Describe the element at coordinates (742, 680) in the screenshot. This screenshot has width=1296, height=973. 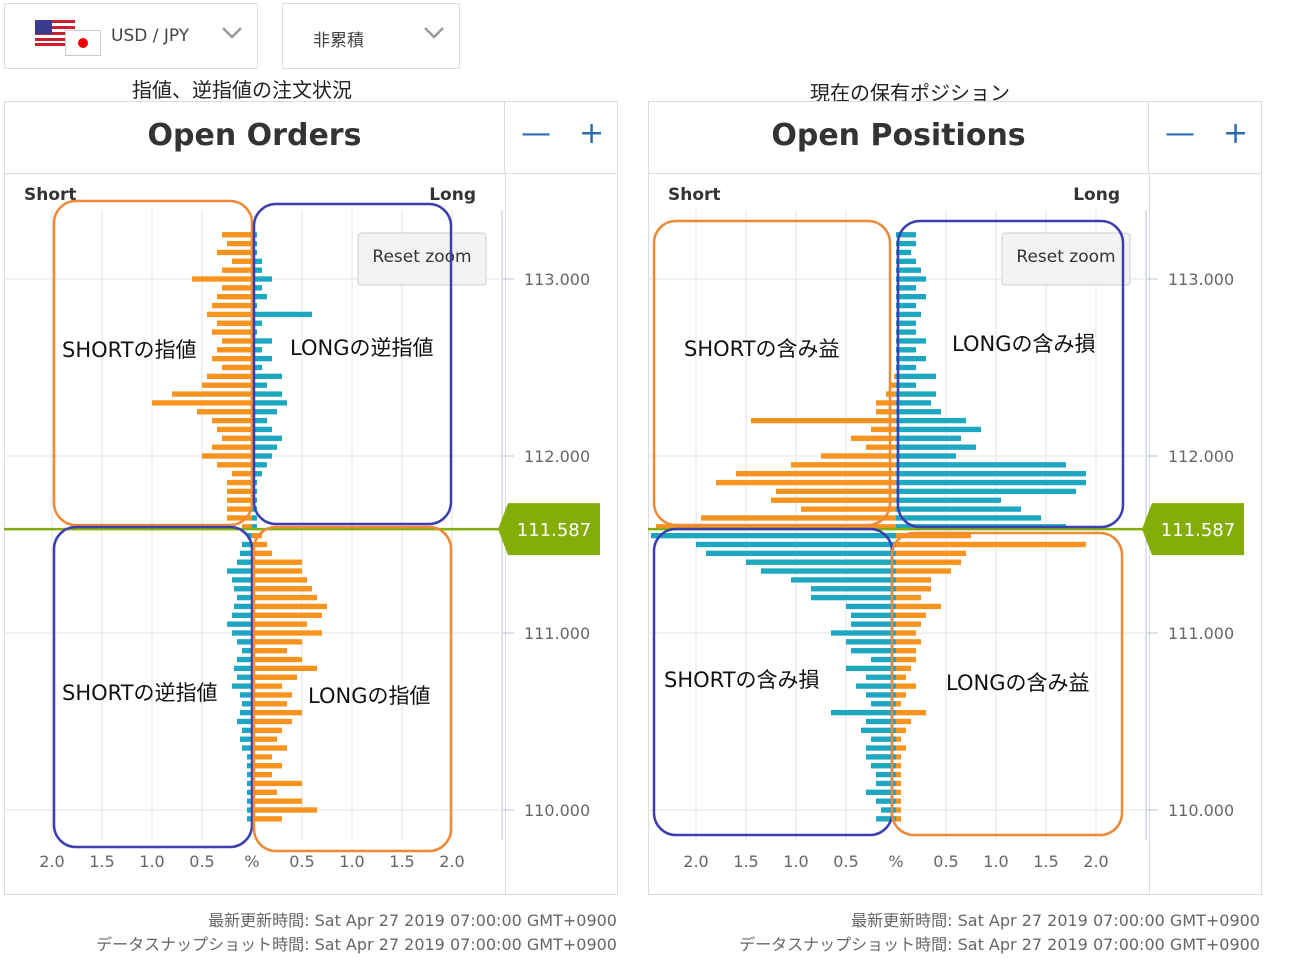
I see `annotation-label-lower-left: SHORTの含み損` at that location.